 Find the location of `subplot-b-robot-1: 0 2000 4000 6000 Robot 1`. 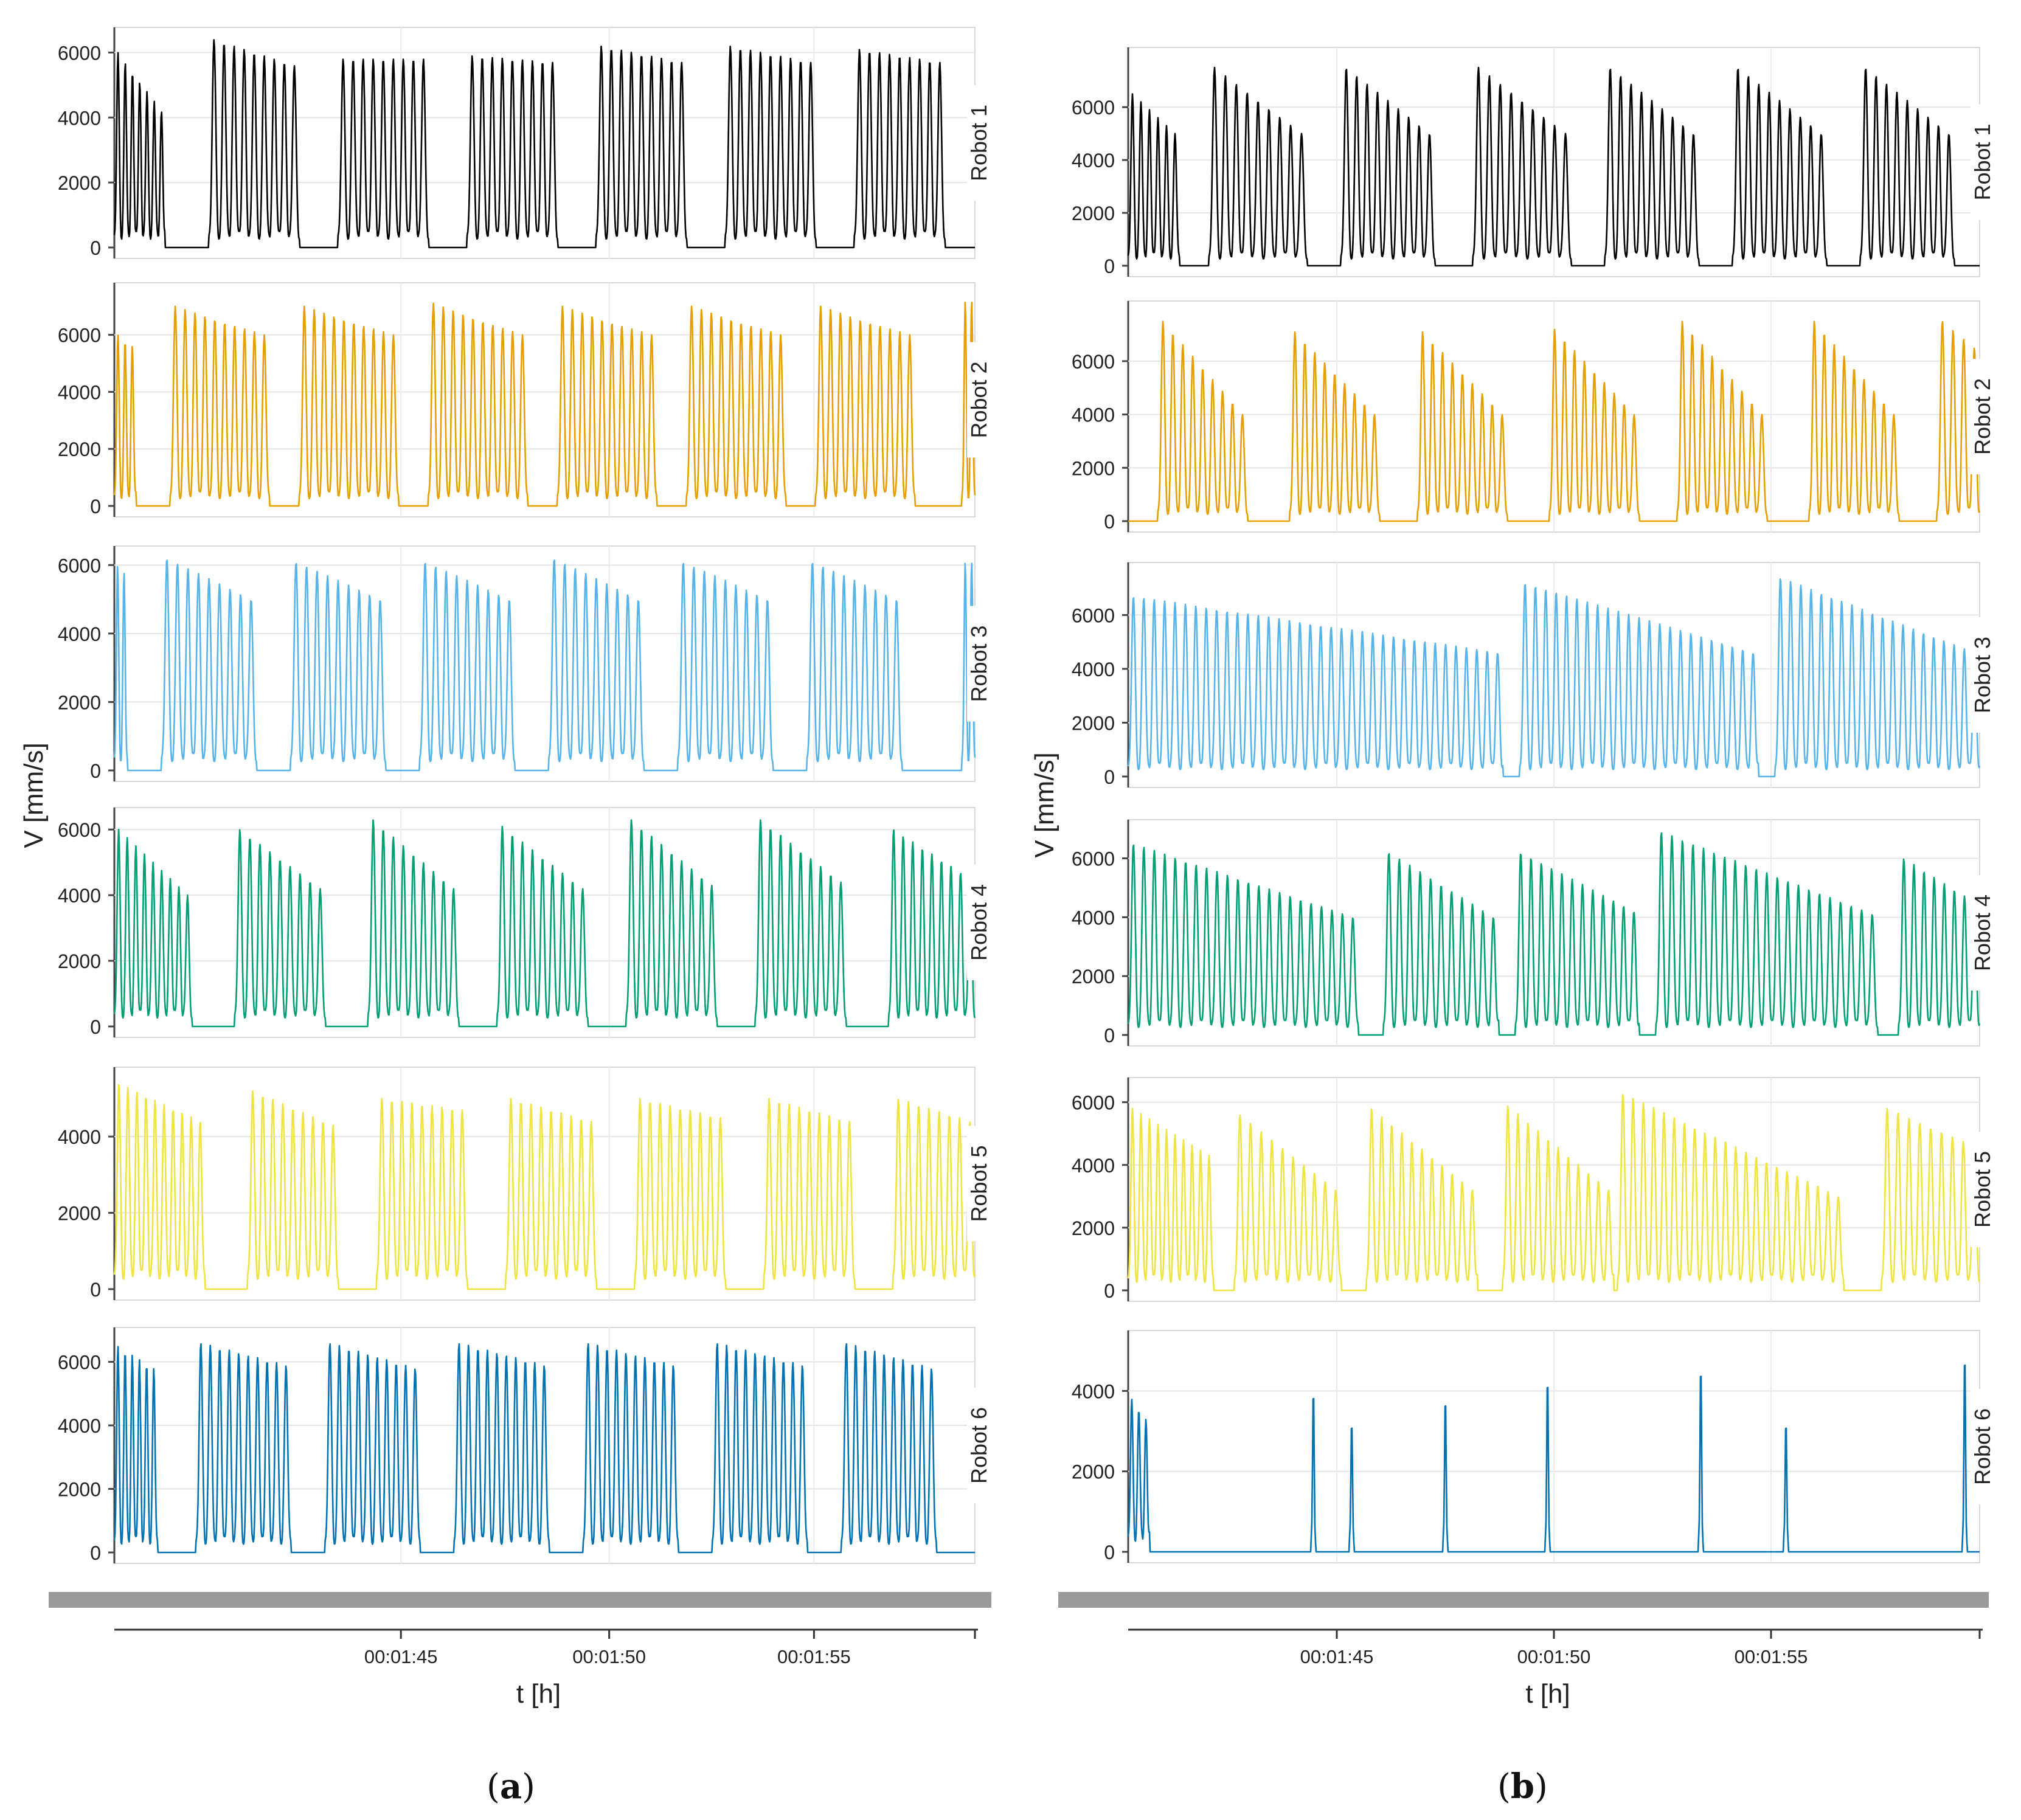

subplot-b-robot-1: 0 2000 4000 6000 Robot 1 is located at coordinates (1534, 162).